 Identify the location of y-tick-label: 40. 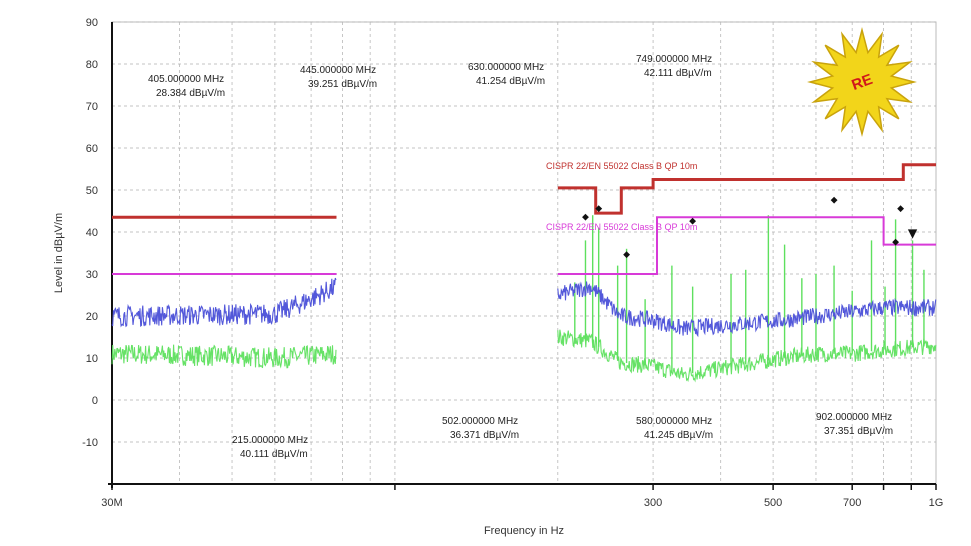
(92, 233).